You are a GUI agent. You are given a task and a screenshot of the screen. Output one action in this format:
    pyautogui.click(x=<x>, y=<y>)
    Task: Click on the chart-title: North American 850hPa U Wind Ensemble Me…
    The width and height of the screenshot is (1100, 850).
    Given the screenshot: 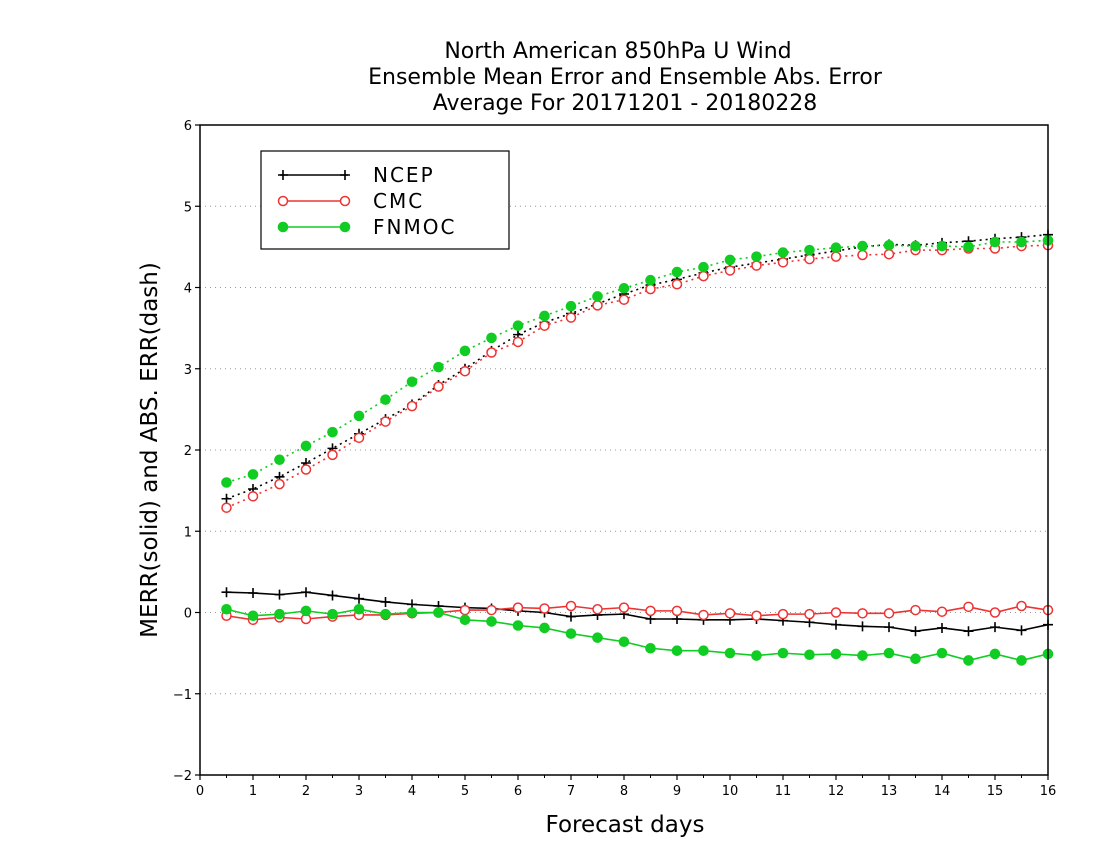 What is the action you would take?
    pyautogui.click(x=625, y=77)
    